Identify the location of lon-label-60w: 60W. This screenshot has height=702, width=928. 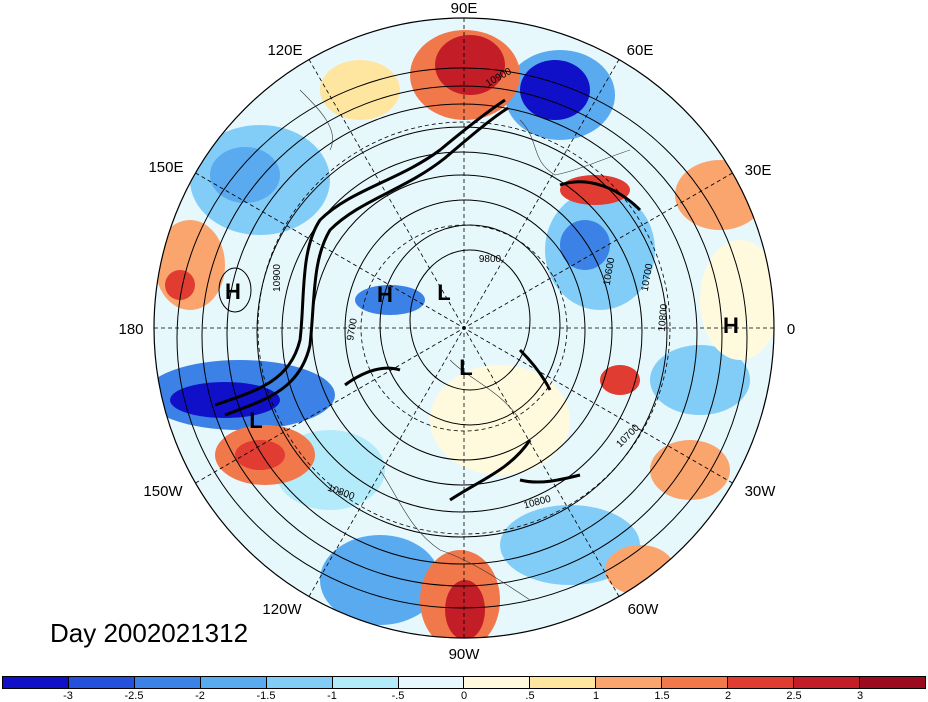
(644, 609).